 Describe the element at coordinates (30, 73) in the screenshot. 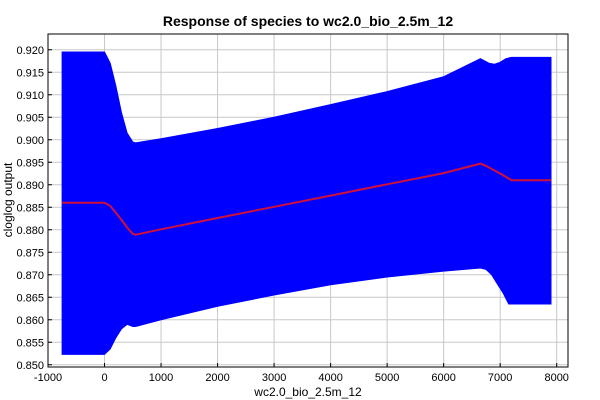

I see `y-tick-label: 0.915` at that location.